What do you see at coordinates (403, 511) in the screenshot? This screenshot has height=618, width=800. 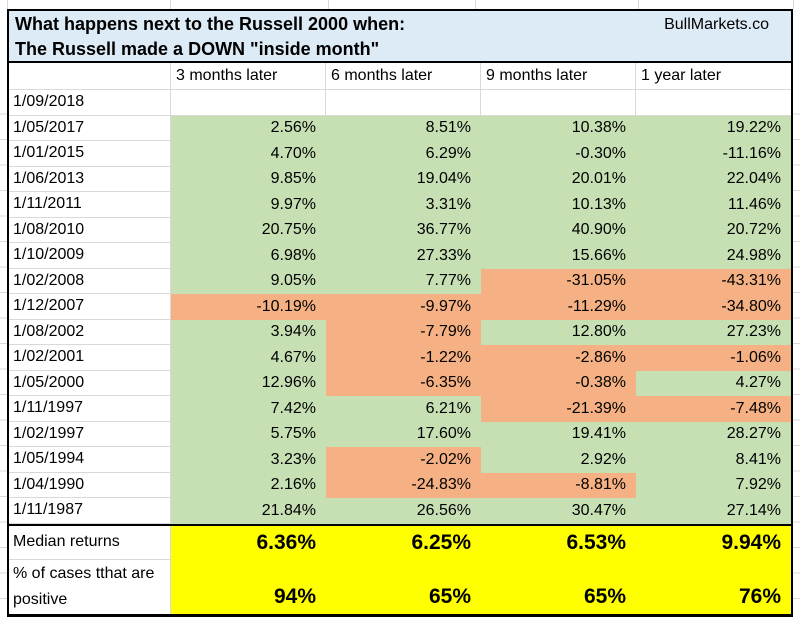 I see `return-cell: 26.56%` at bounding box center [403, 511].